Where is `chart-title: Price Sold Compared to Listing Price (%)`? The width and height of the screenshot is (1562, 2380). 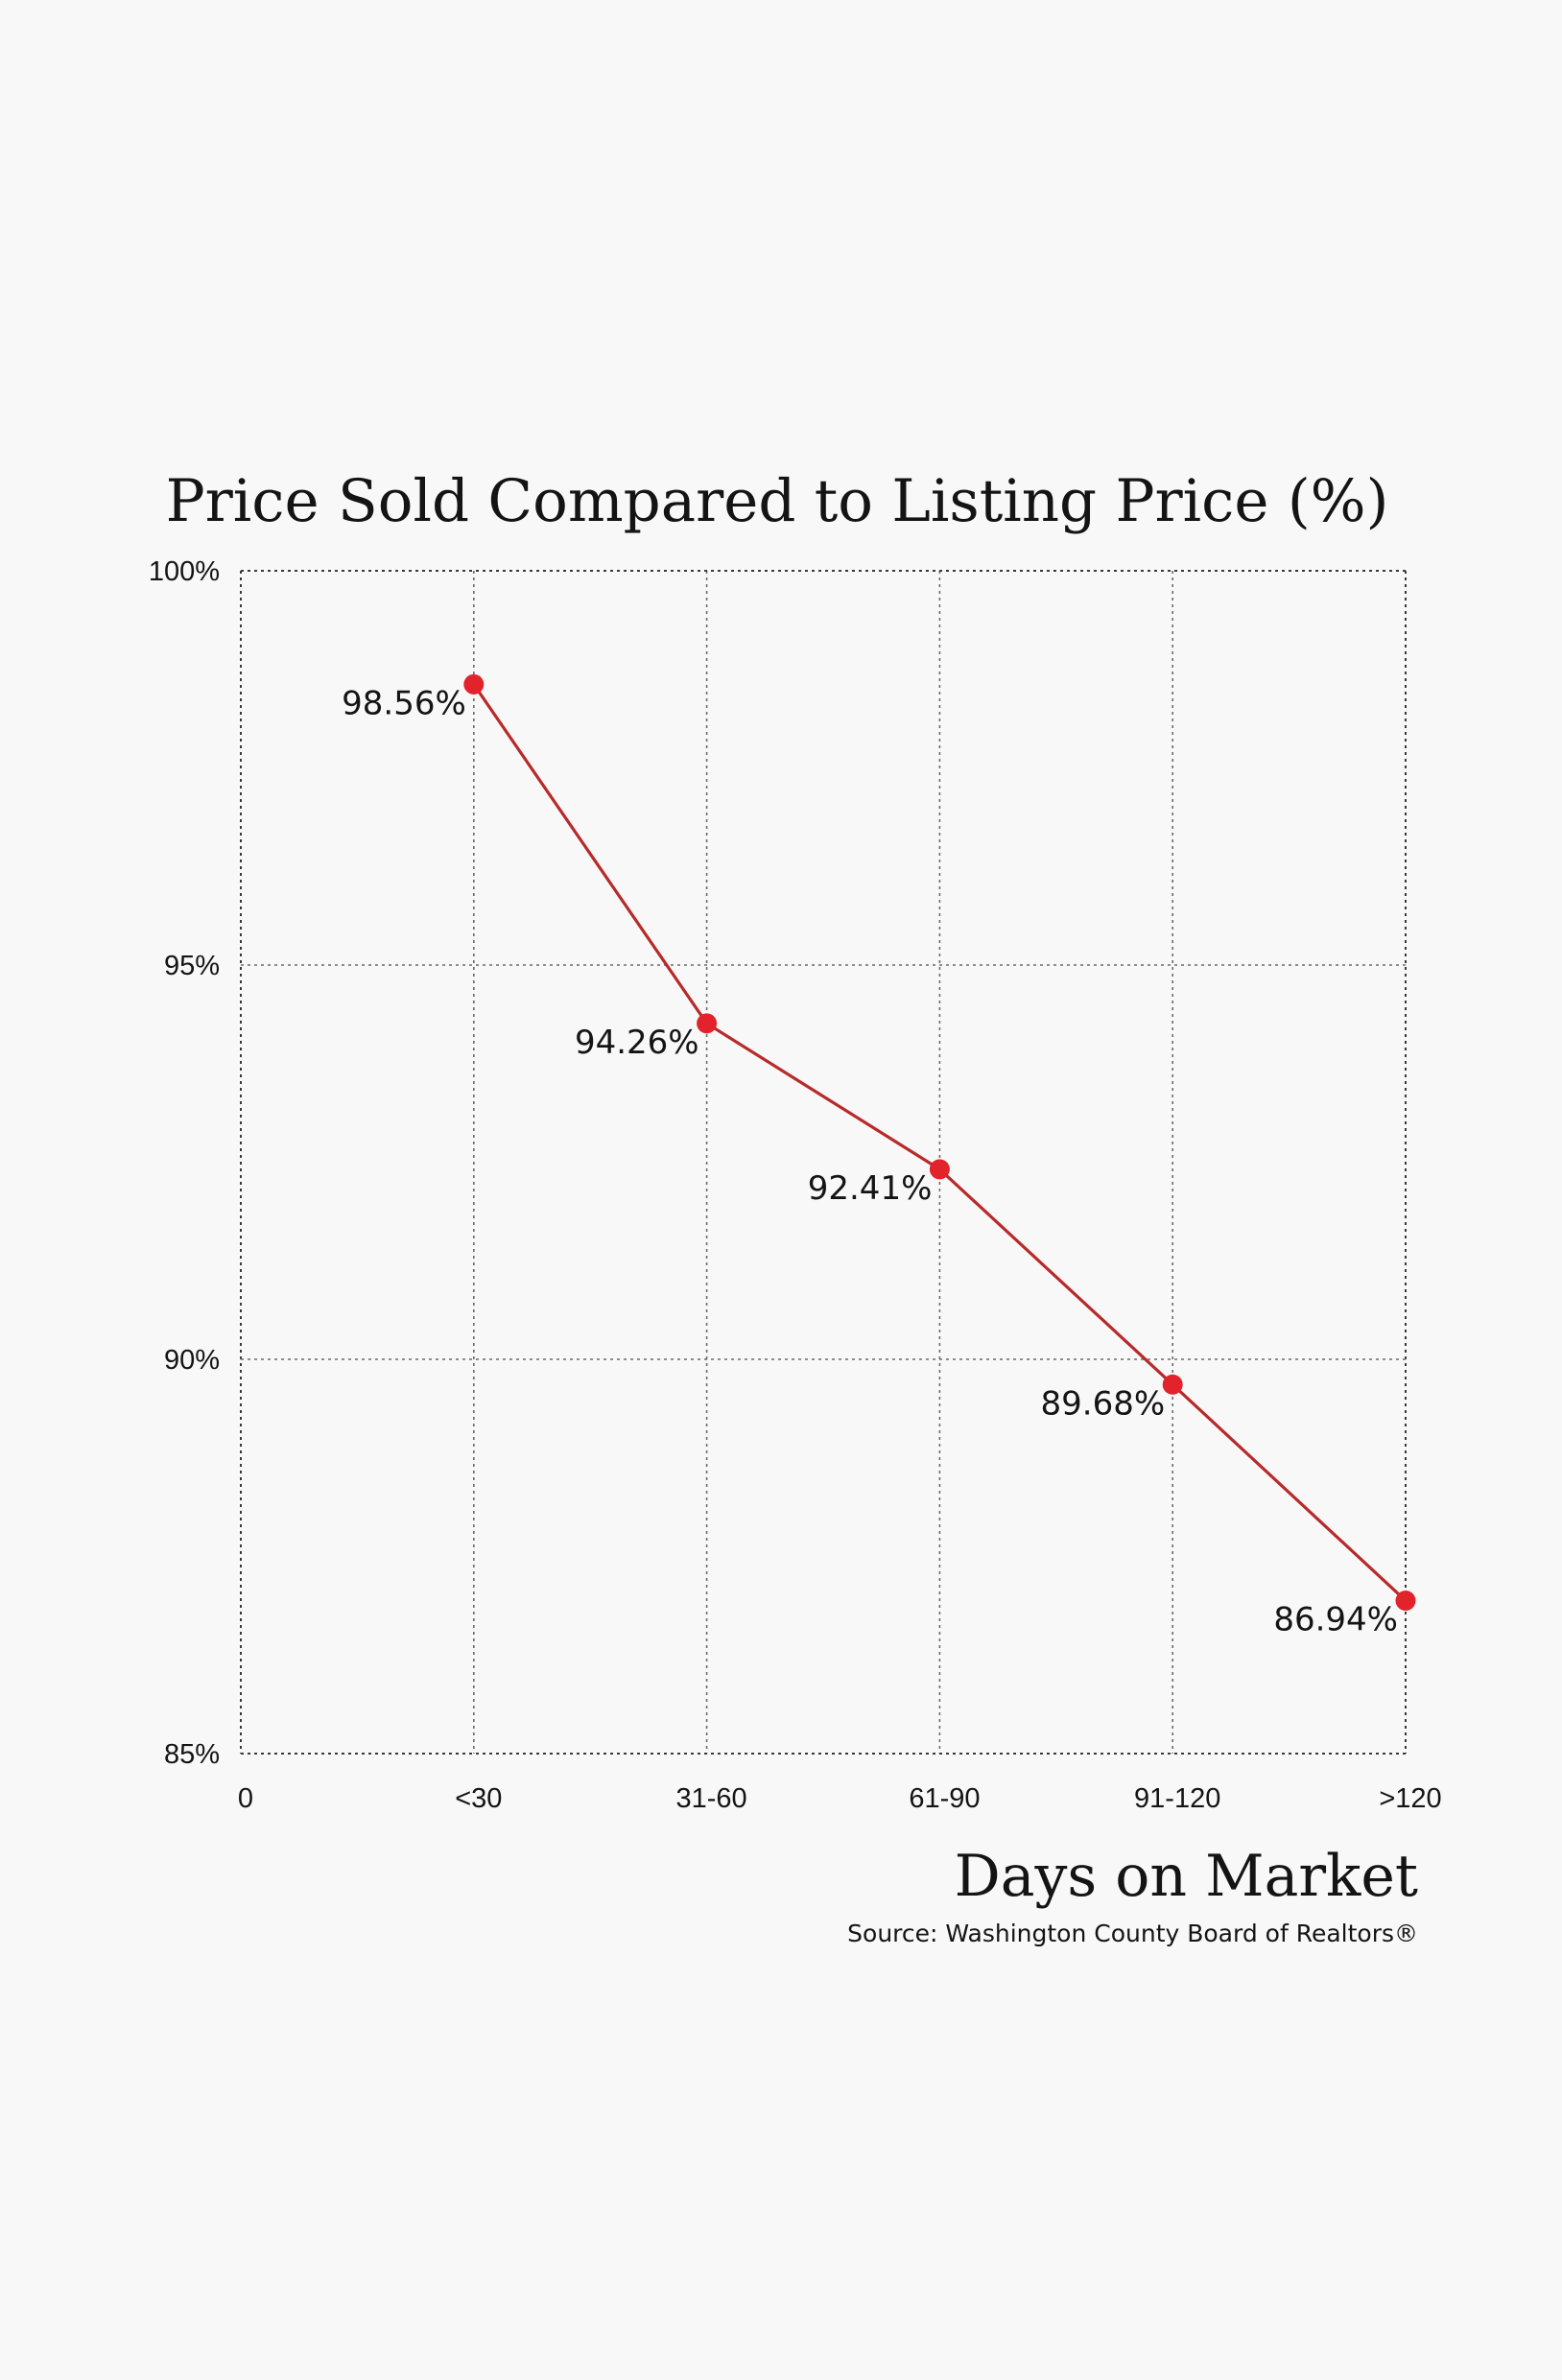
chart-title: Price Sold Compared to Listing Price (%) is located at coordinates (777, 501).